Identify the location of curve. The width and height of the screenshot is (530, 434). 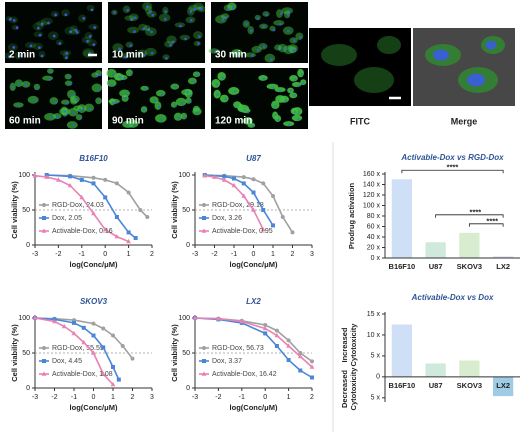
(97, 196).